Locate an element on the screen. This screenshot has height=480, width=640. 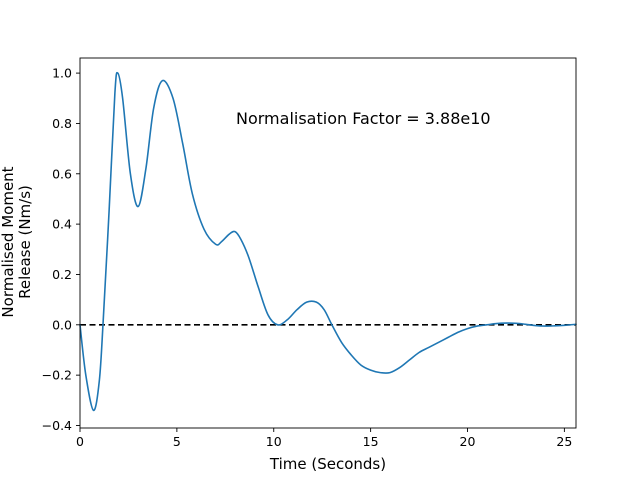
x-axis-title: Time (Seconds) is located at coordinates (327, 464).